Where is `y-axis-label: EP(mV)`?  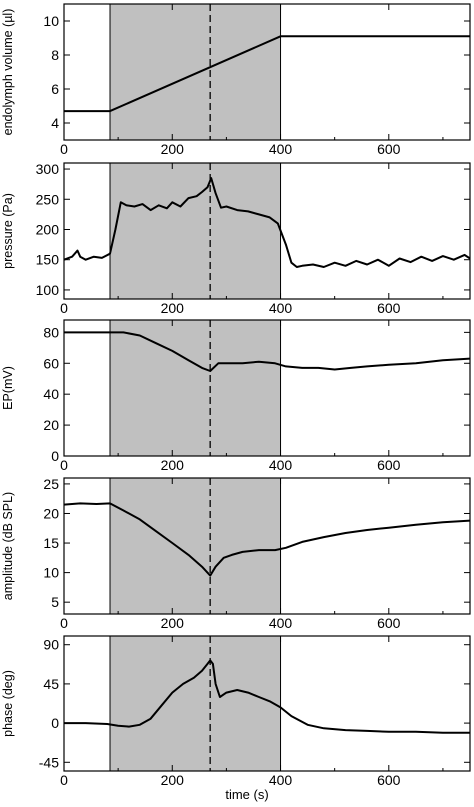
y-axis-label: EP(mV) is located at coordinates (8, 388).